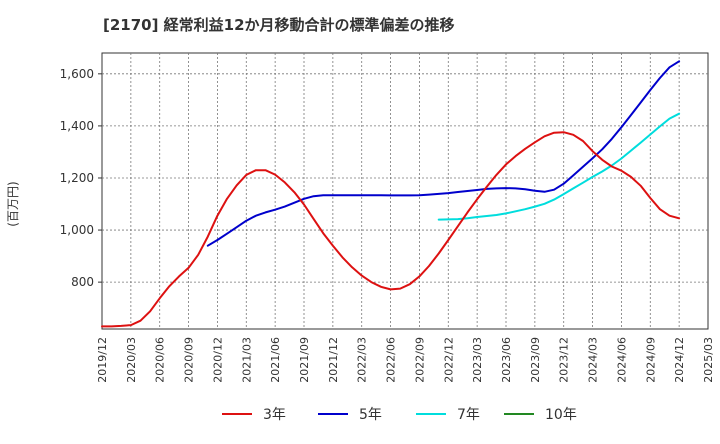 This screenshot has width=720, height=444. What do you see at coordinates (77, 230) in the screenshot?
I see `y-tick-label: 1,000` at bounding box center [77, 230].